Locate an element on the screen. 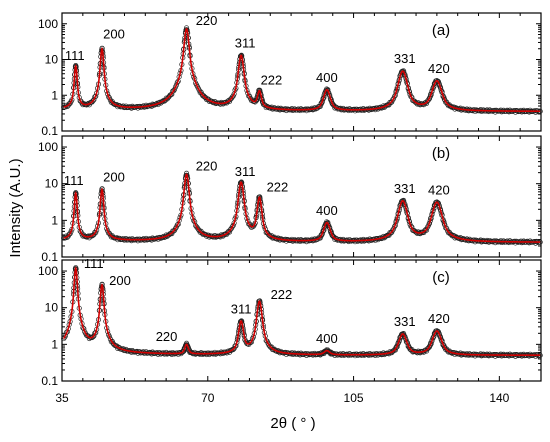 Image resolution: width=550 pixels, height=442 pixels. x-tick-label: 105 is located at coordinates (354, 398).